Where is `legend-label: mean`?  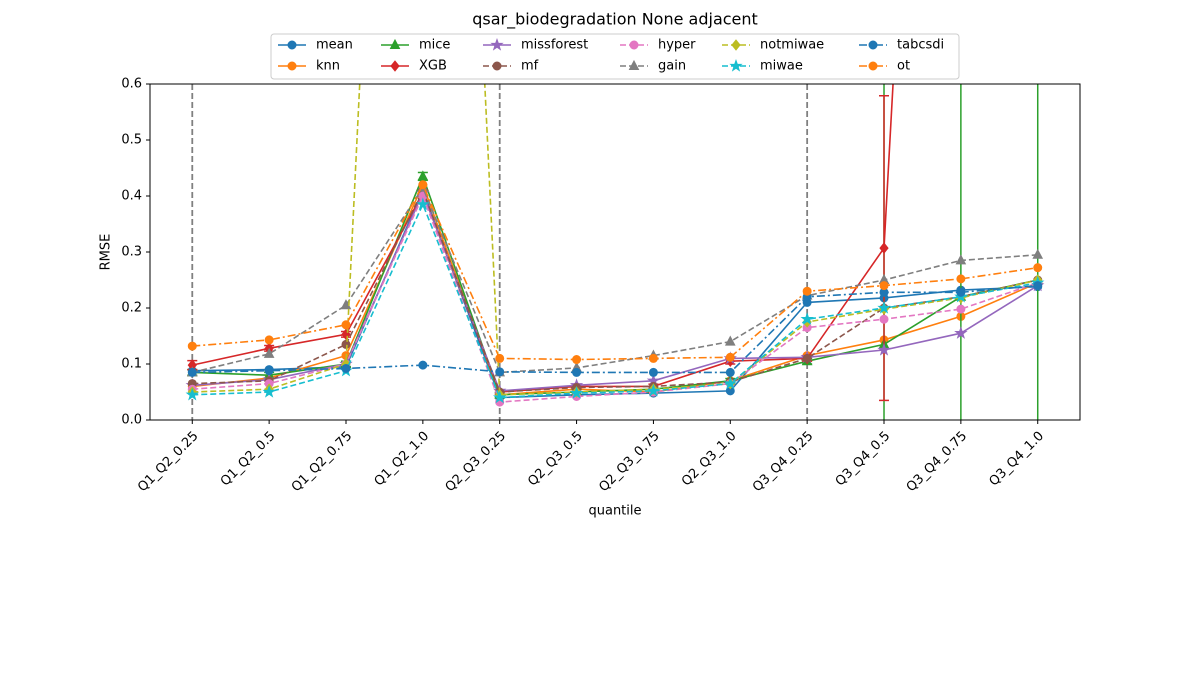
legend-label: mean is located at coordinates (334, 45).